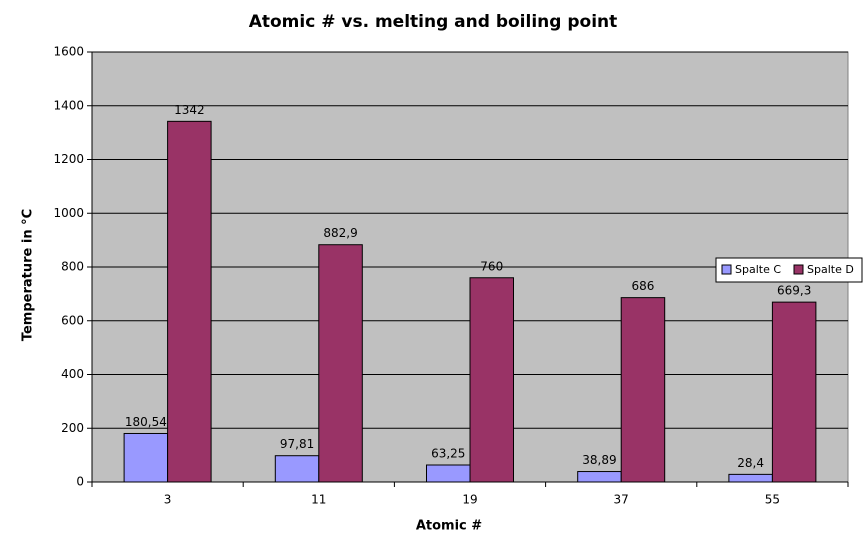  I want to click on y-tick-label: 0, so click(80, 482).